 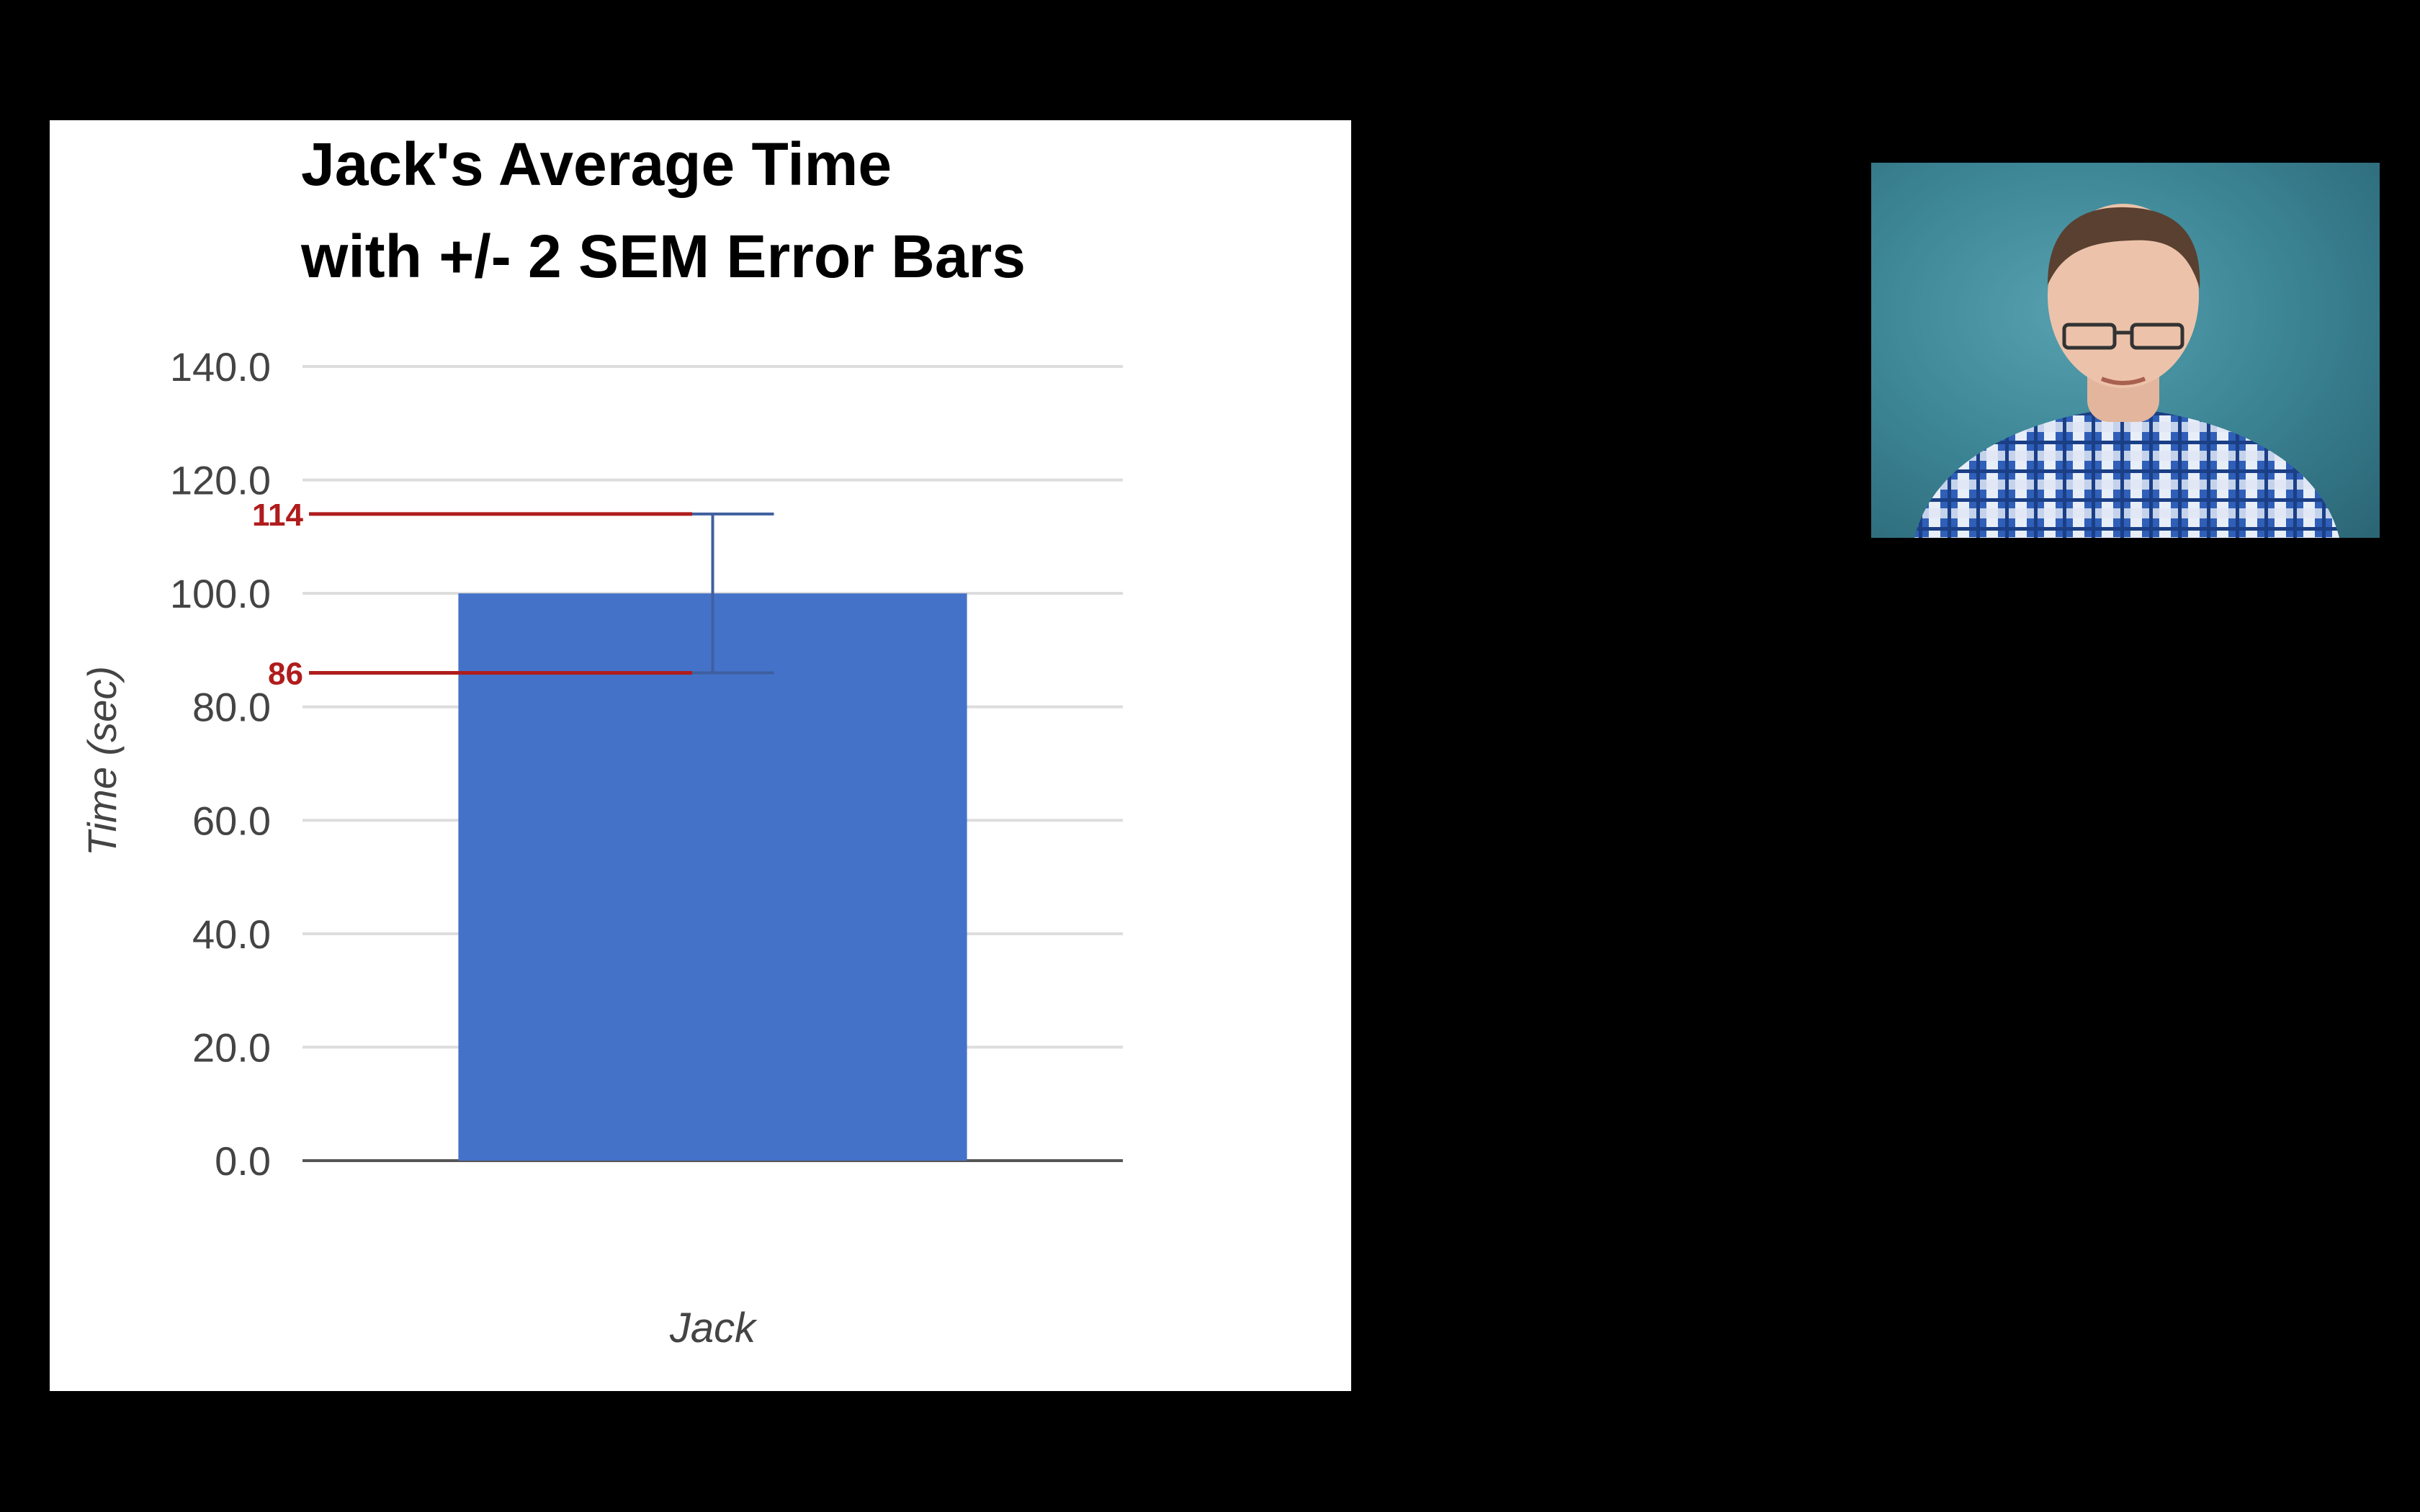 What do you see at coordinates (243, 1161) in the screenshot?
I see `y-tick-label: 0.0` at bounding box center [243, 1161].